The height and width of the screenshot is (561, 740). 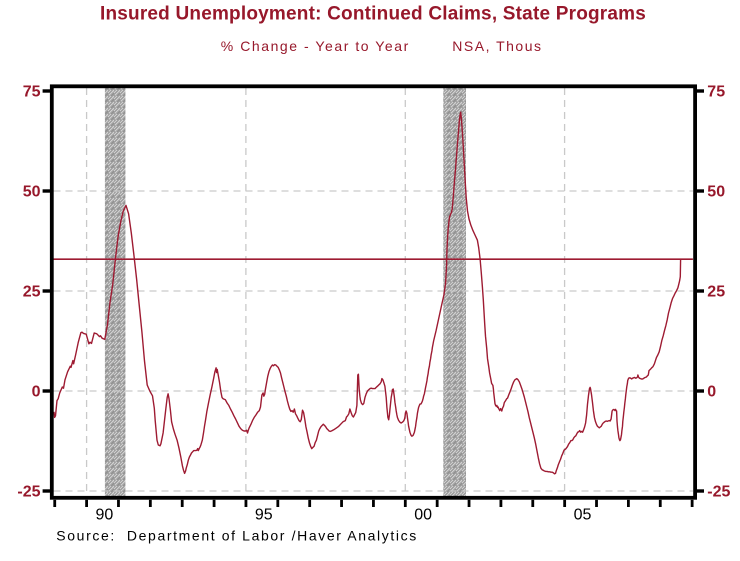 What do you see at coordinates (264, 515) in the screenshot?
I see `svg-text: 95` at bounding box center [264, 515].